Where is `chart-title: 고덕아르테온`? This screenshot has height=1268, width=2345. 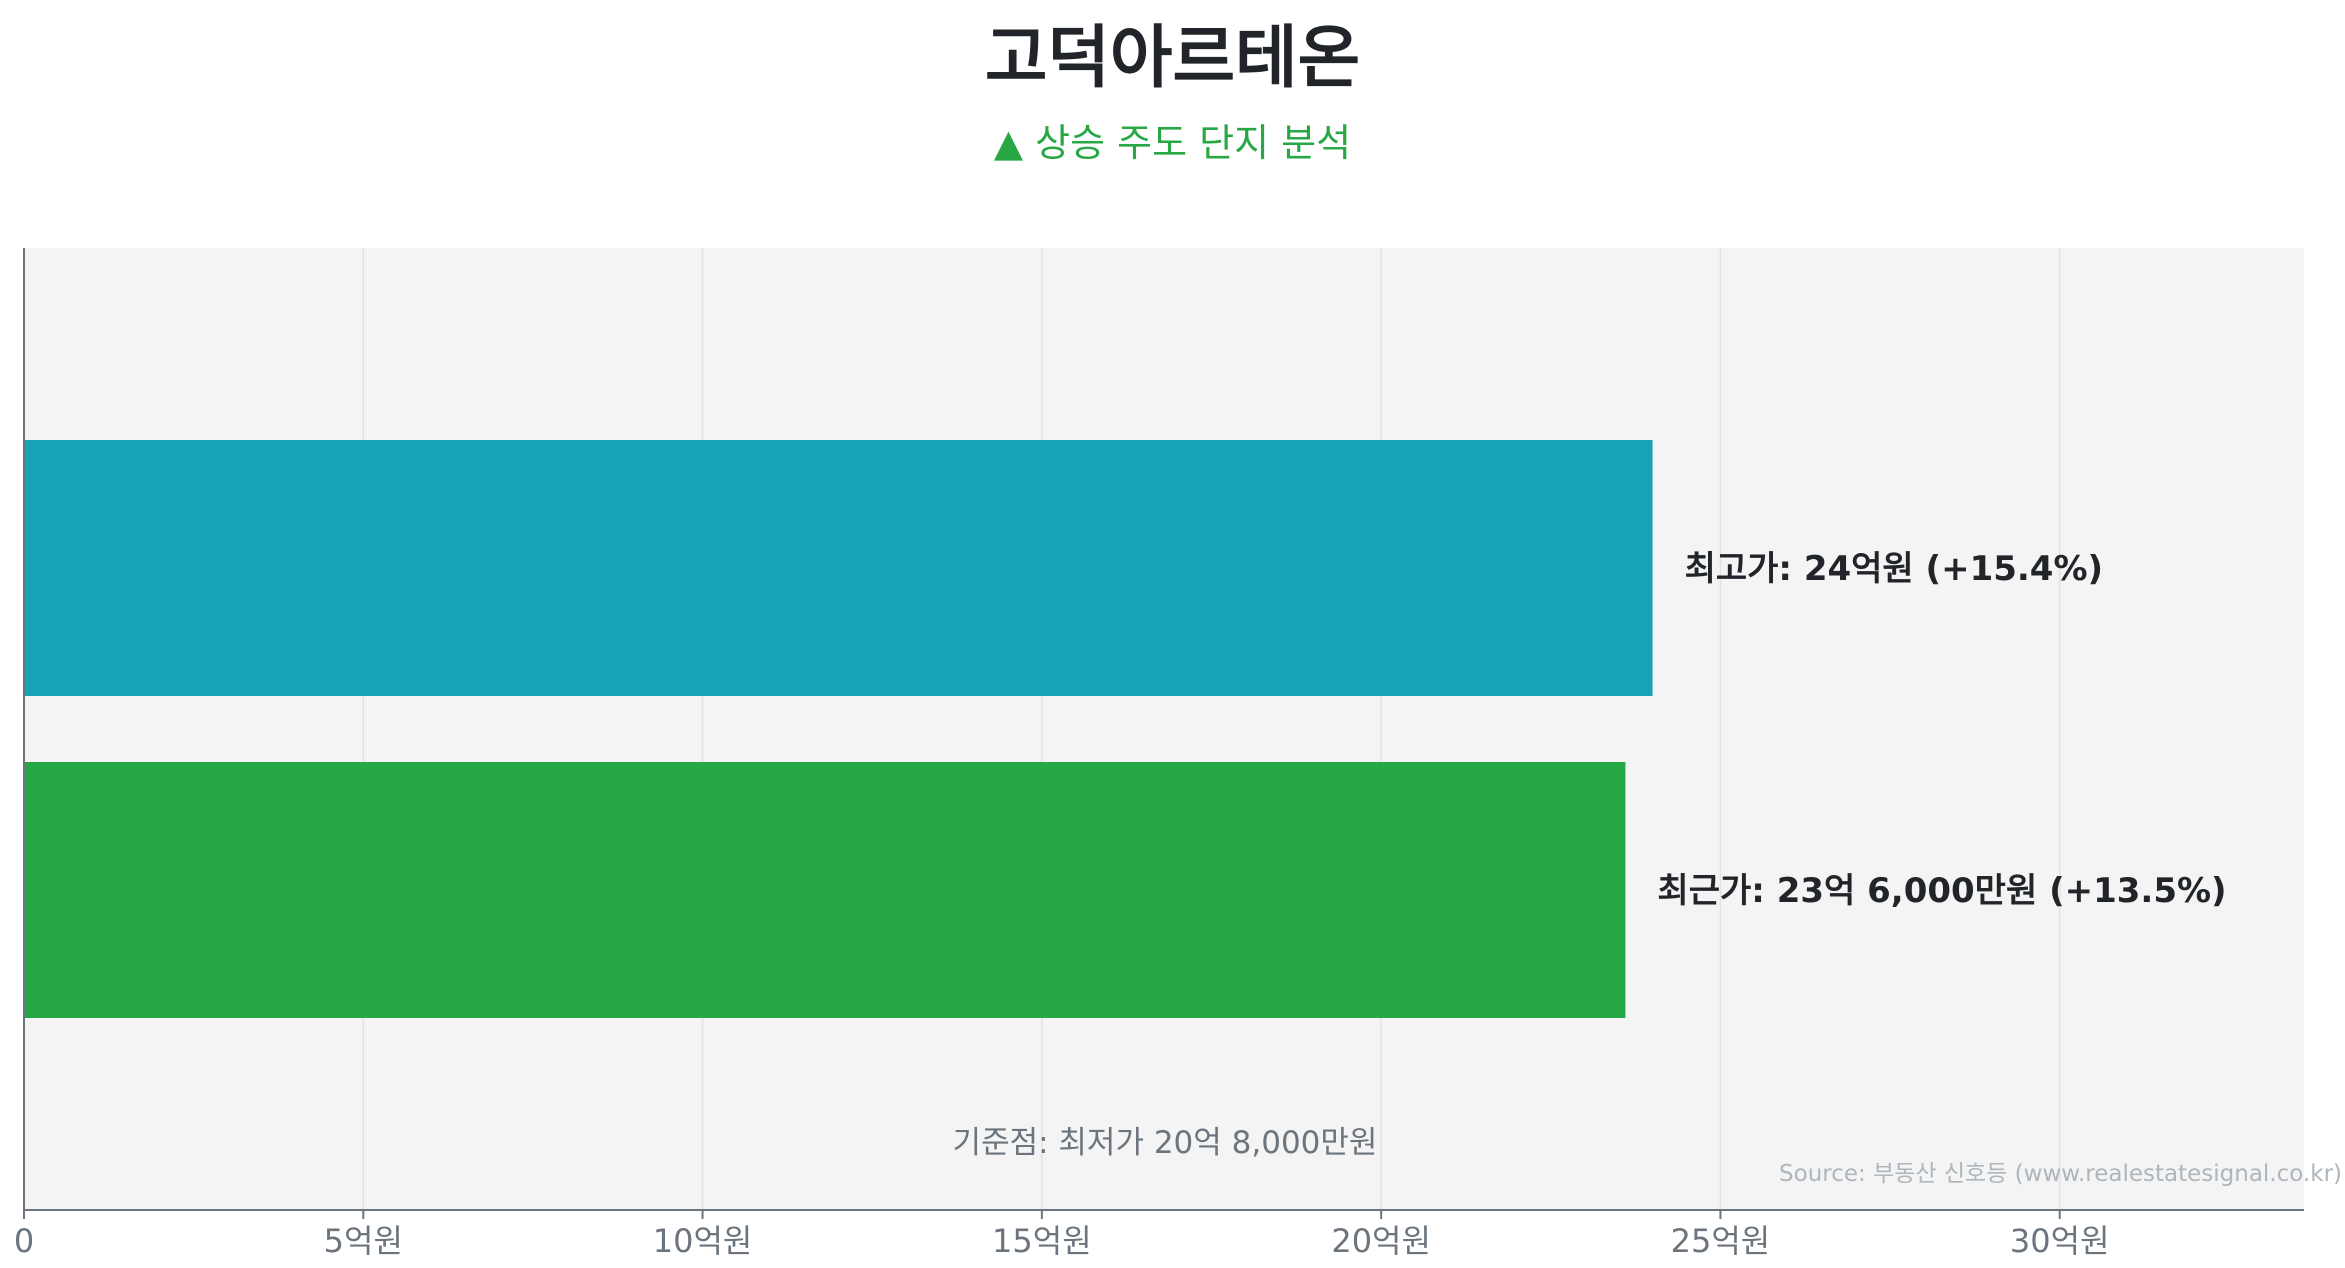
chart-title: 고덕아르테온 is located at coordinates (1172, 58).